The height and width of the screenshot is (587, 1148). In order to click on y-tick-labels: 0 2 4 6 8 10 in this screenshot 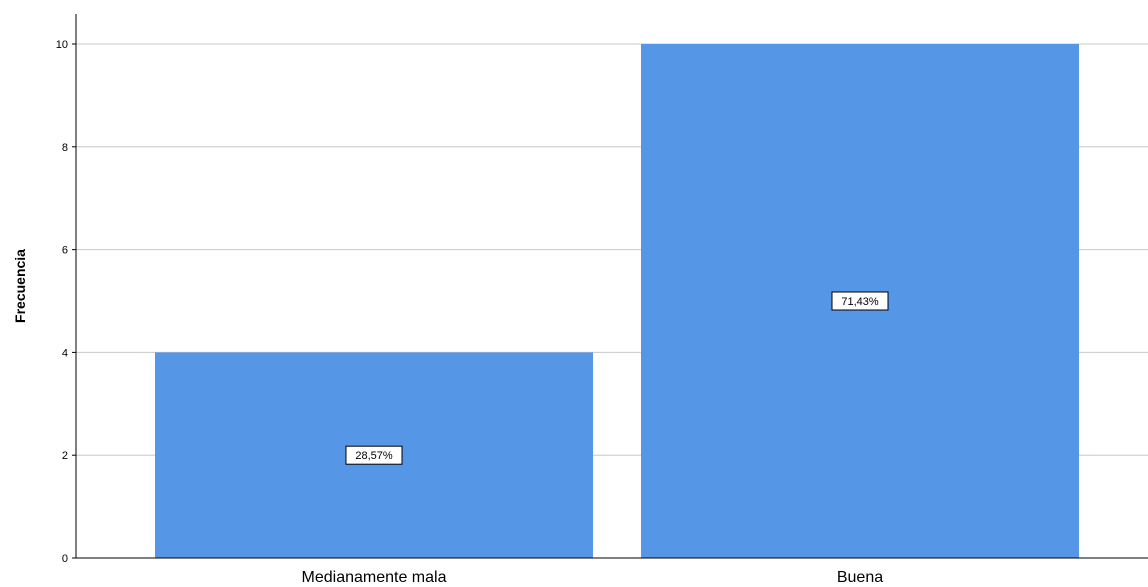, I will do `click(66, 302)`.